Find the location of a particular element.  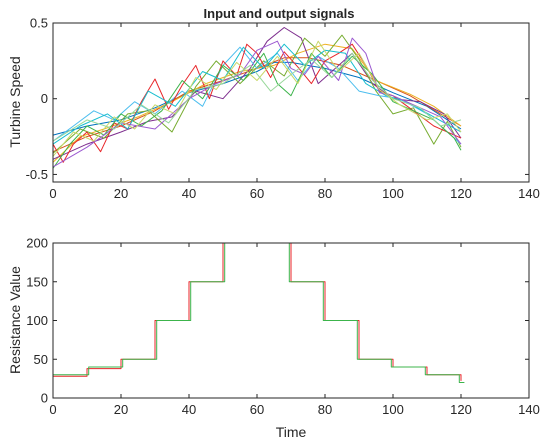

y-tick-label: 50 is located at coordinates (41, 359).